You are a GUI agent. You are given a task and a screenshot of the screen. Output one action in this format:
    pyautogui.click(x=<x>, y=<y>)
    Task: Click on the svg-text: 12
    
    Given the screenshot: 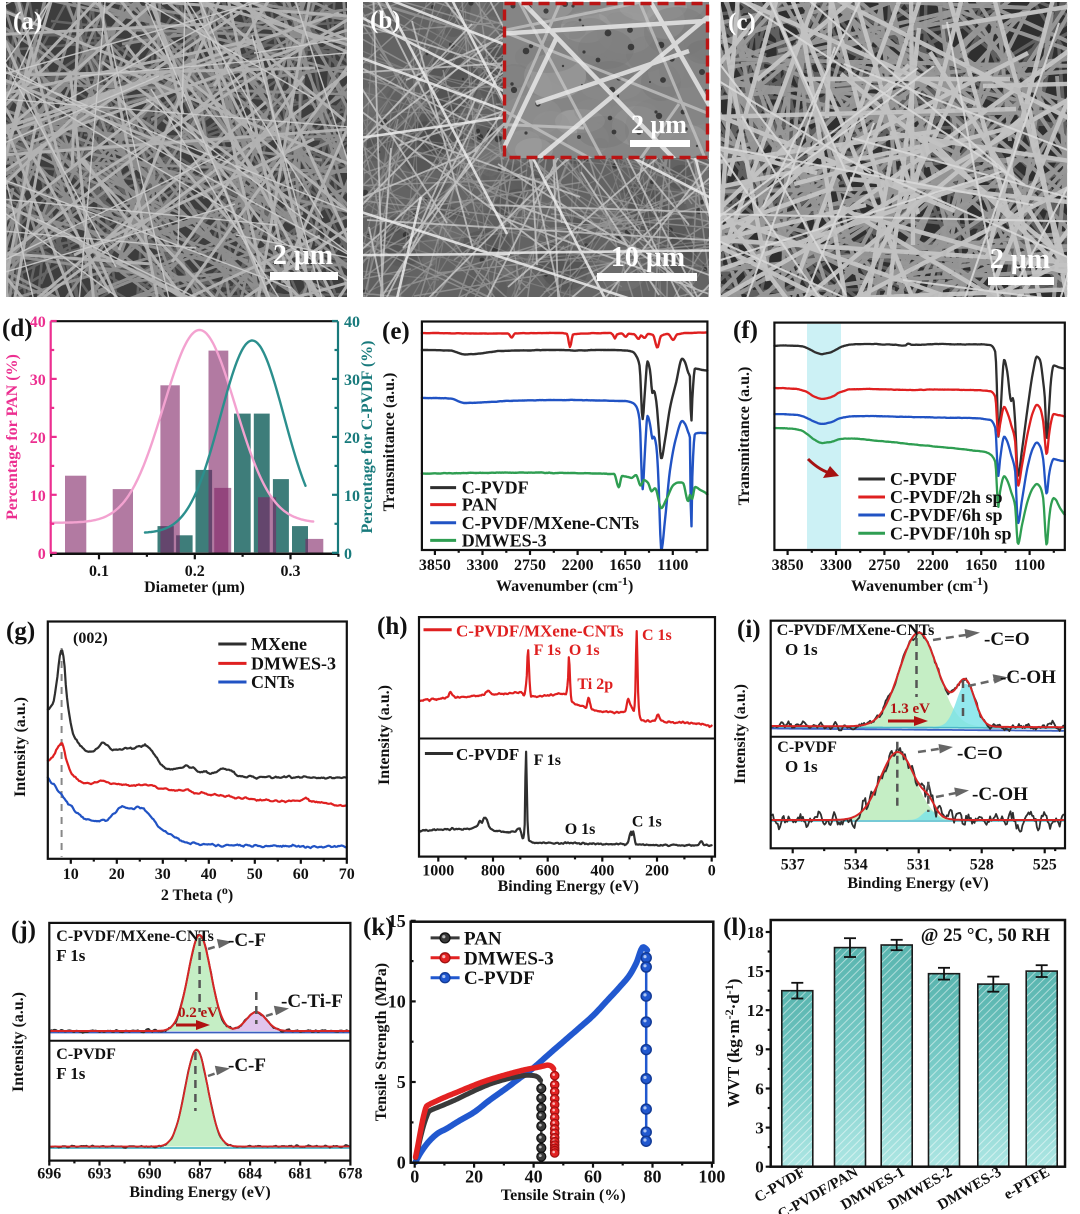 What is the action you would take?
    pyautogui.click(x=755, y=1010)
    